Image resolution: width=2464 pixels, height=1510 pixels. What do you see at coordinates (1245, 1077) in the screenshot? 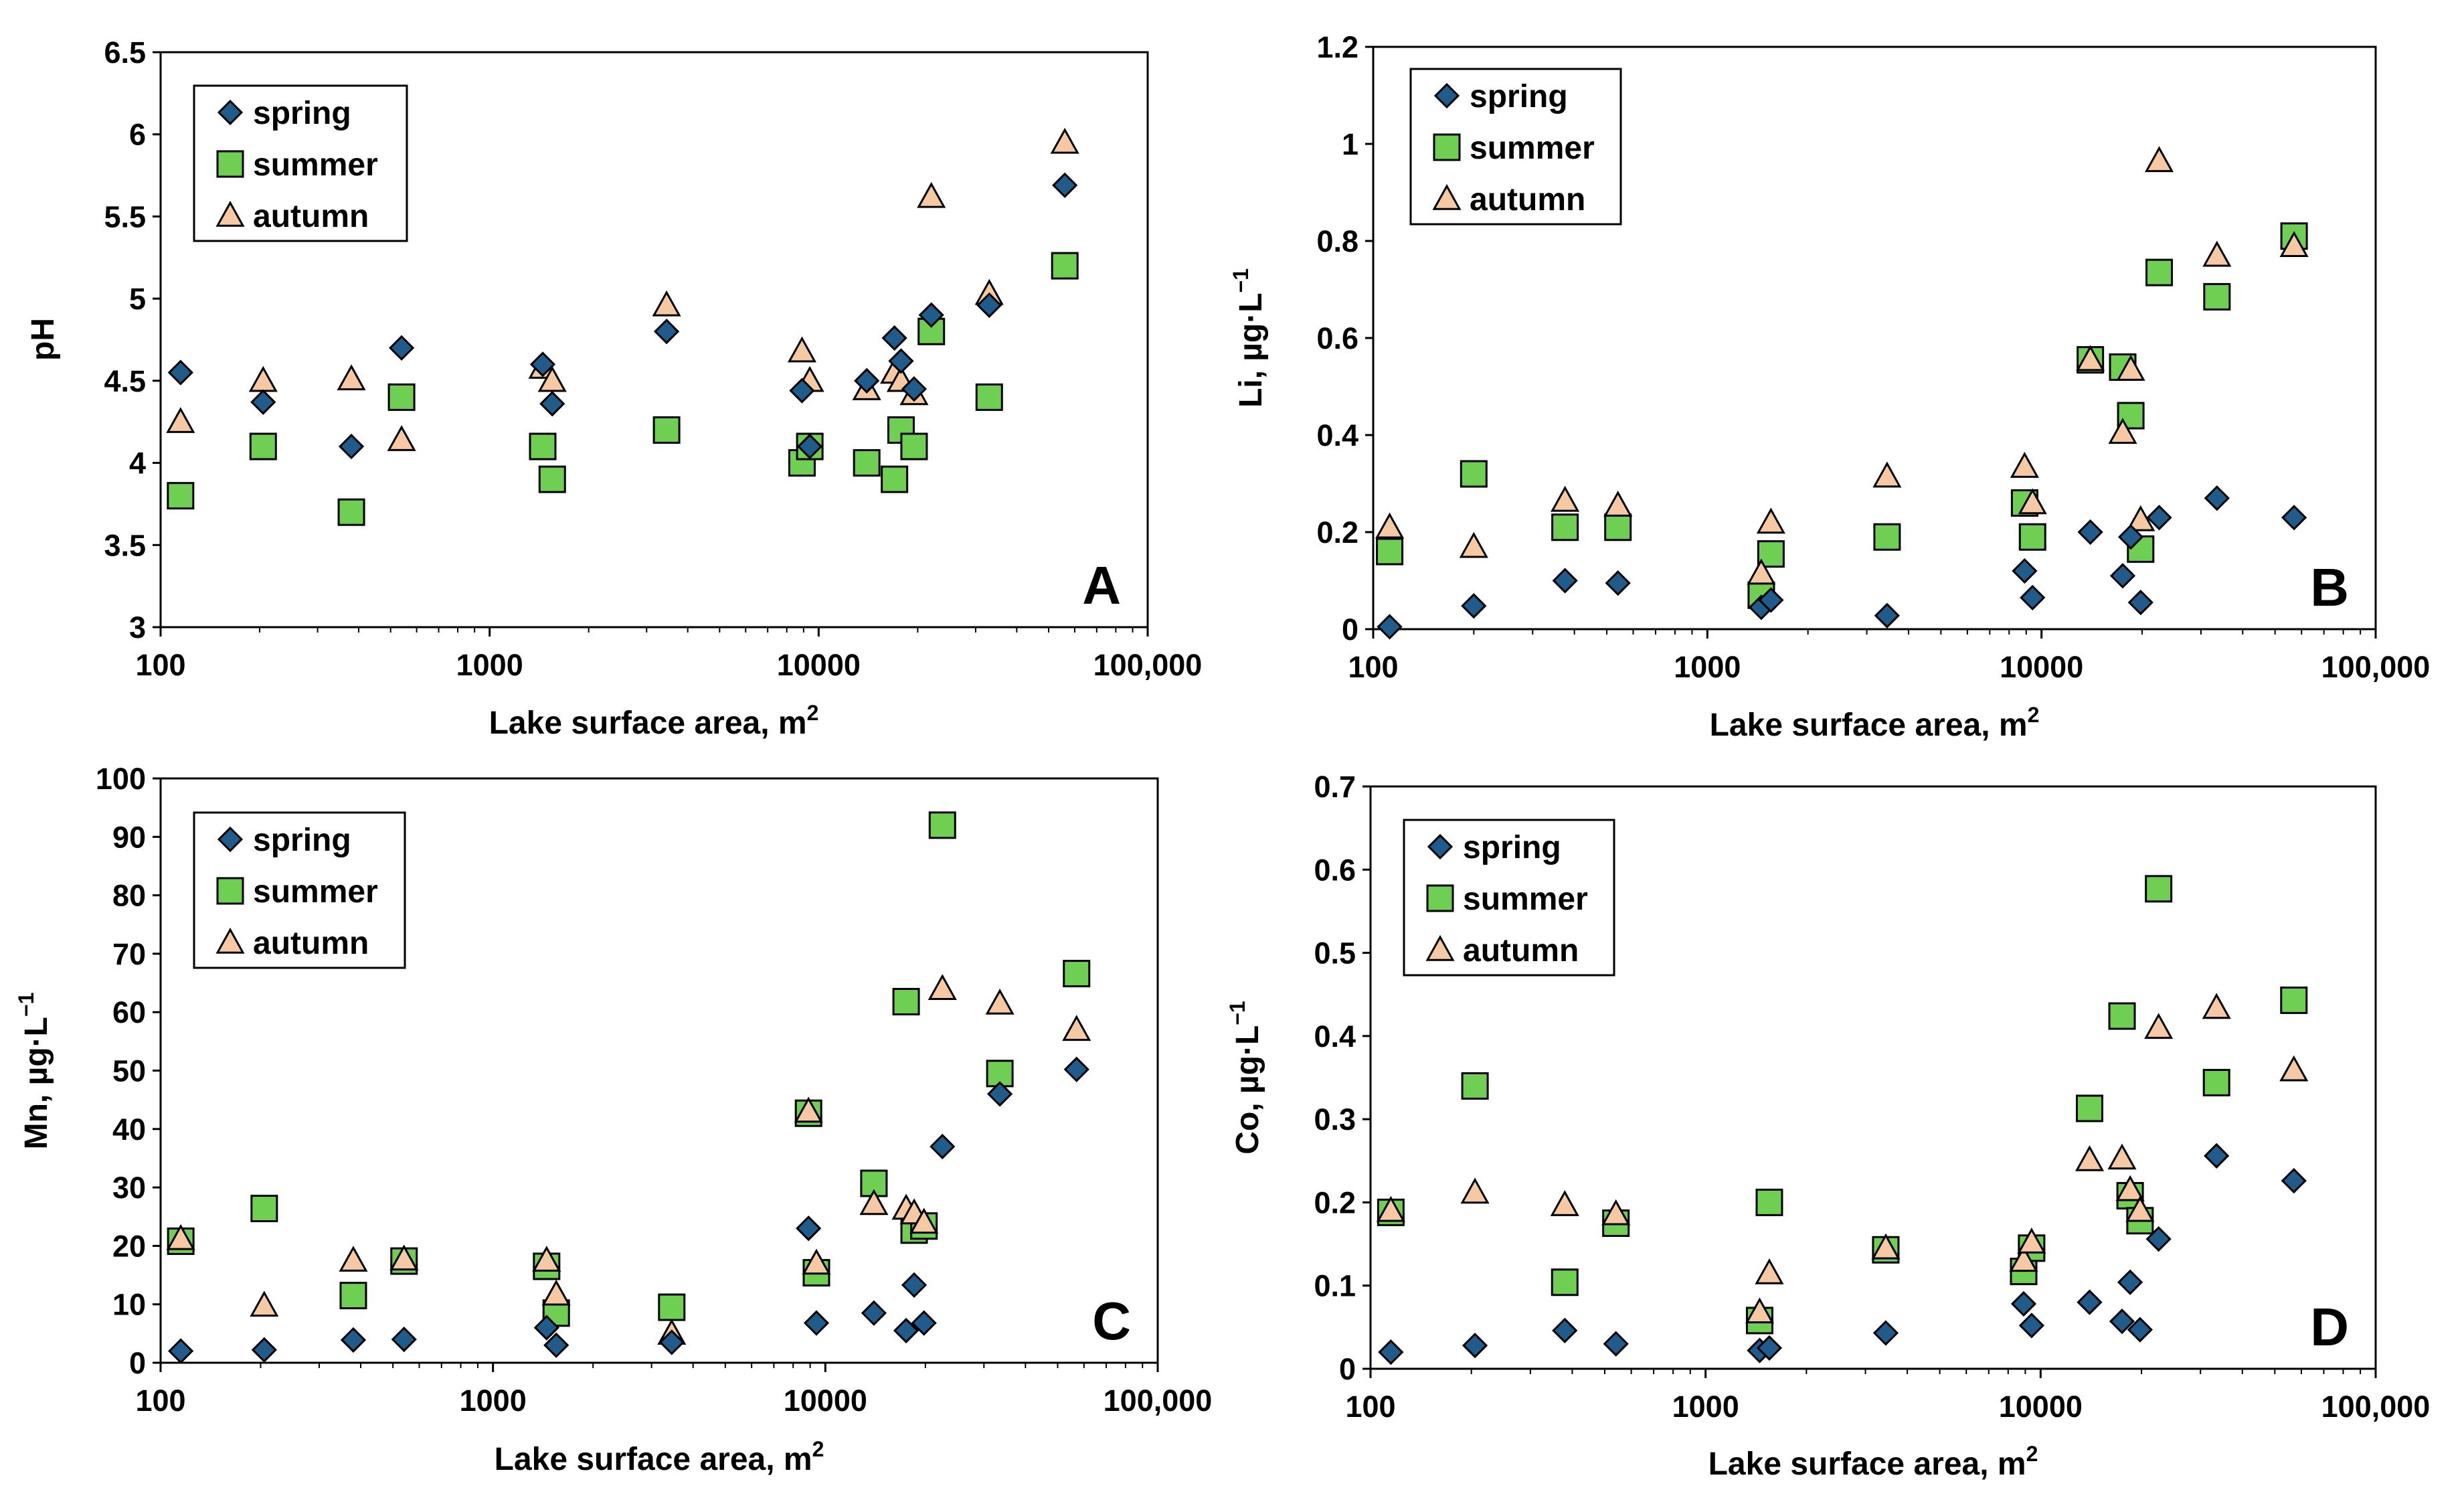
I see `y-axis-title: Co, µg·L−1` at bounding box center [1245, 1077].